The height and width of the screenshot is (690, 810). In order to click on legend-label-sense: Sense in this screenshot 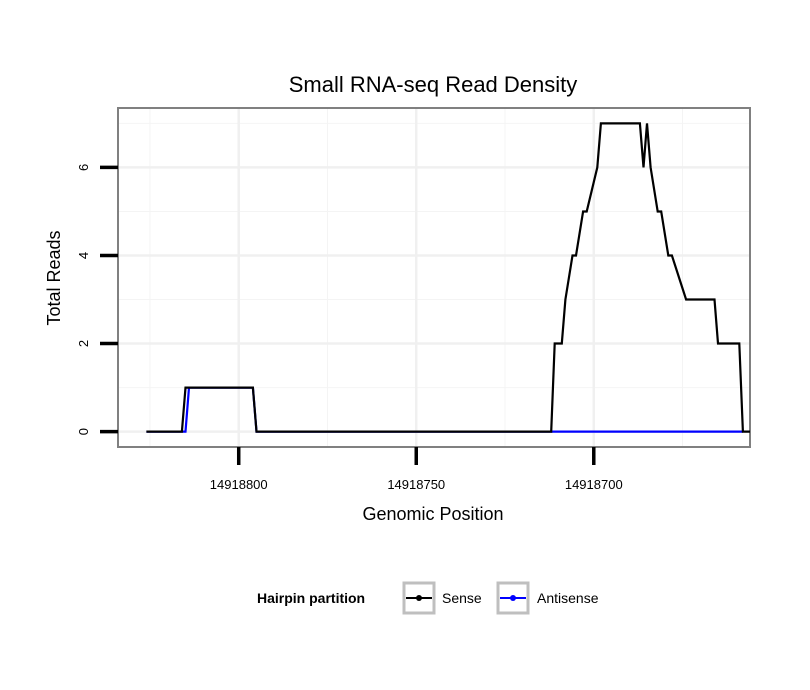, I will do `click(462, 598)`.